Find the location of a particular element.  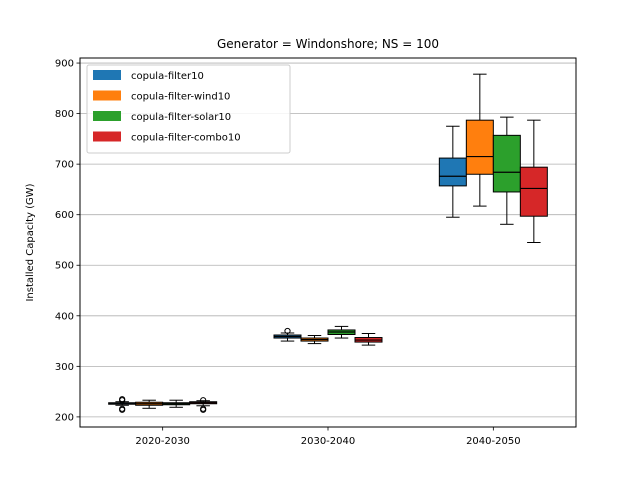

box-copula-filter-combo10-2020-2030 is located at coordinates (203, 405).